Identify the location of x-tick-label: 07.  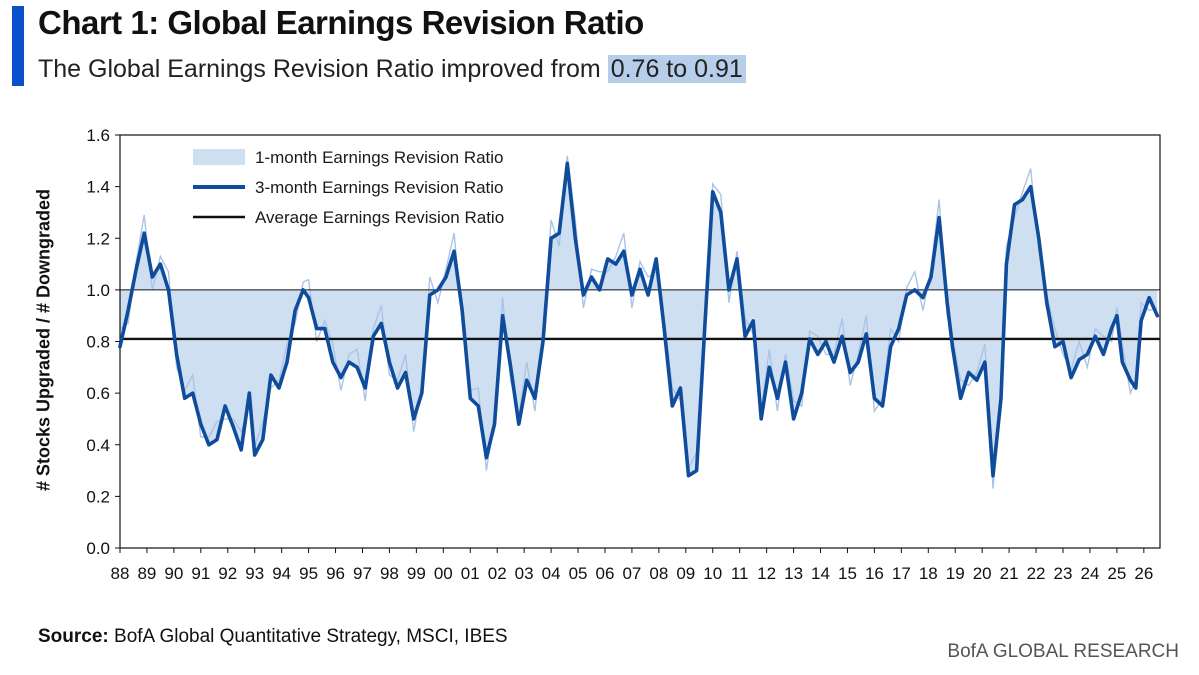
(631, 573).